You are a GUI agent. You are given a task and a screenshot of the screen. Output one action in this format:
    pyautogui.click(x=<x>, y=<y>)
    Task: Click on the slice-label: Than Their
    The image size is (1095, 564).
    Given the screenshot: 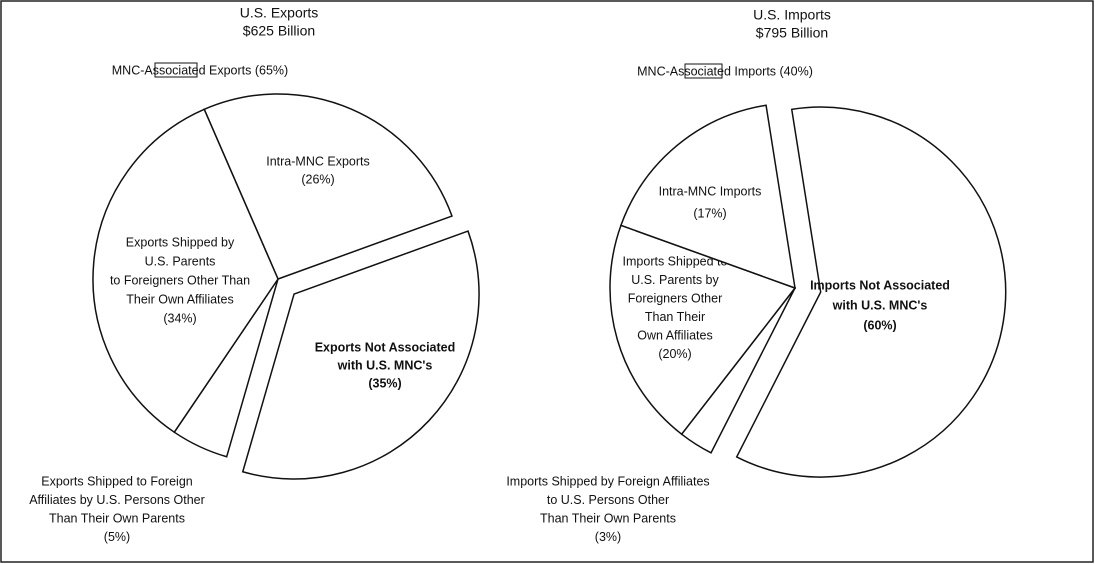 What is the action you would take?
    pyautogui.click(x=675, y=317)
    